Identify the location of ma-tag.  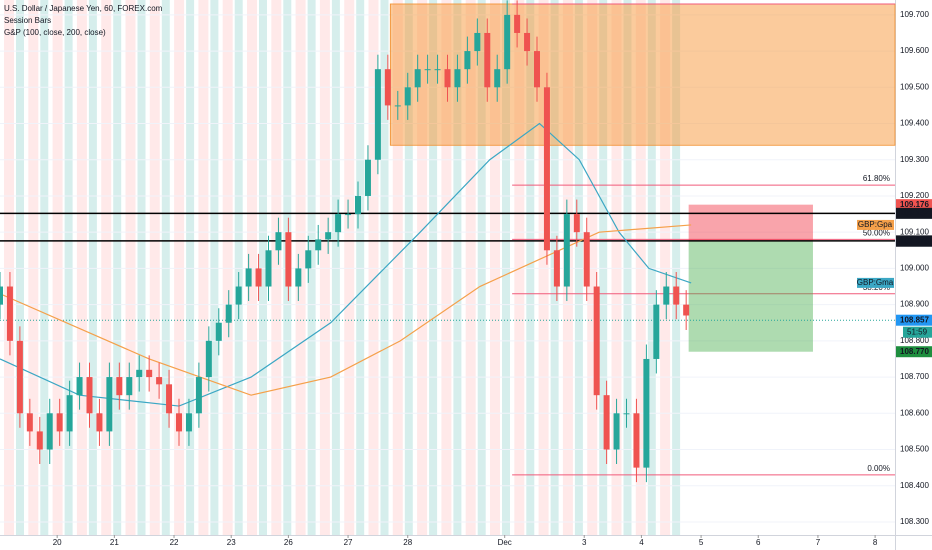
(875, 224).